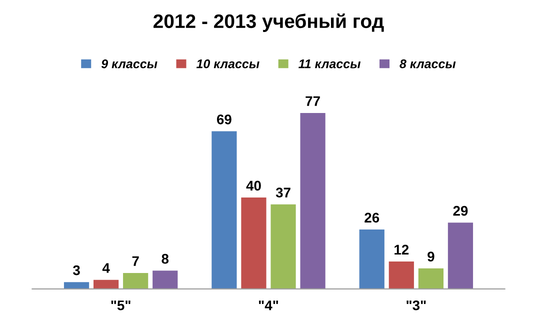 The image size is (537, 336). Describe the element at coordinates (431, 257) in the screenshot. I see `data-label: 9` at that location.